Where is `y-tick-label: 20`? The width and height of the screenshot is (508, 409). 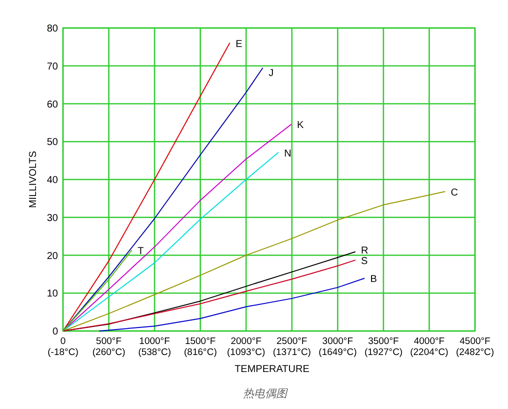 y-tick-label: 20 is located at coordinates (52, 256).